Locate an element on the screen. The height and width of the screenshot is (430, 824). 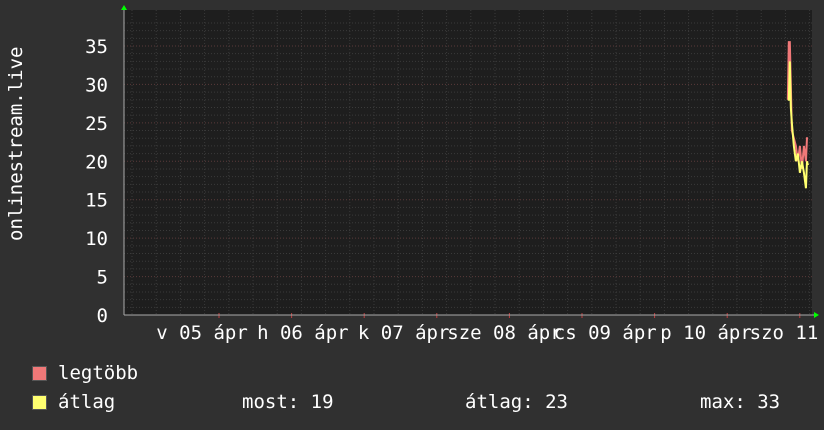
y-tick-label: 10 is located at coordinates (96, 239).